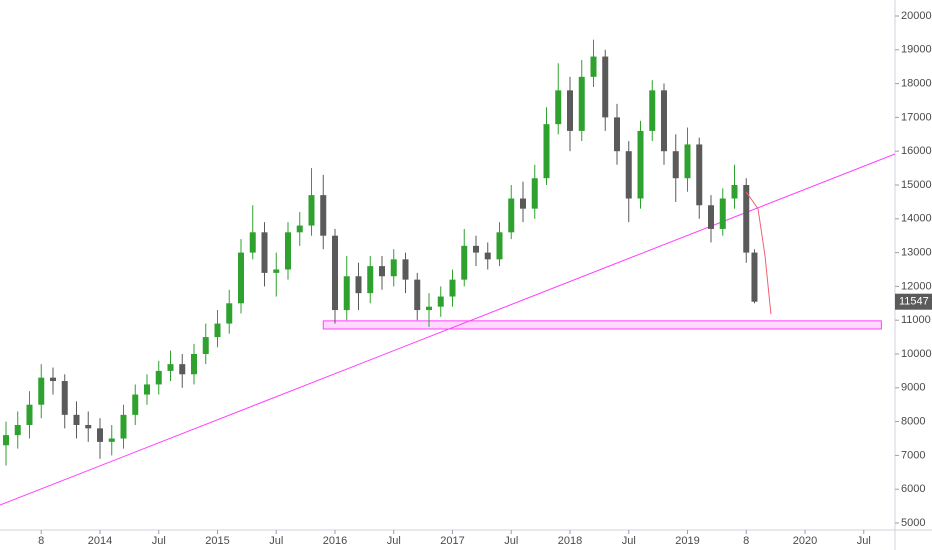 The image size is (932, 550). What do you see at coordinates (805, 541) in the screenshot?
I see `x-tick-label: 2020` at bounding box center [805, 541].